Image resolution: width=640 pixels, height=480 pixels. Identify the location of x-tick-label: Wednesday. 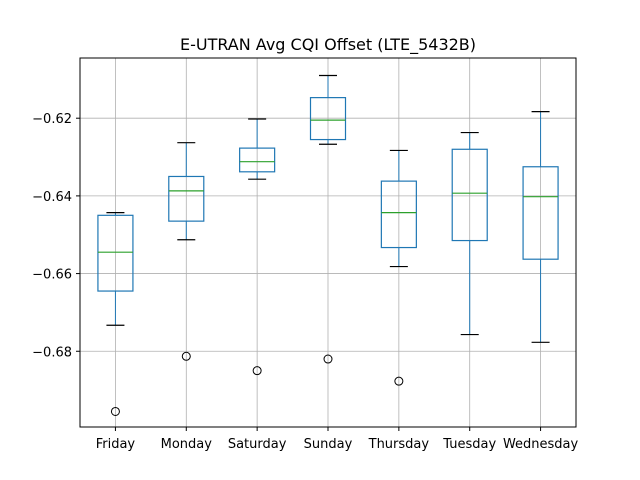
(541, 444).